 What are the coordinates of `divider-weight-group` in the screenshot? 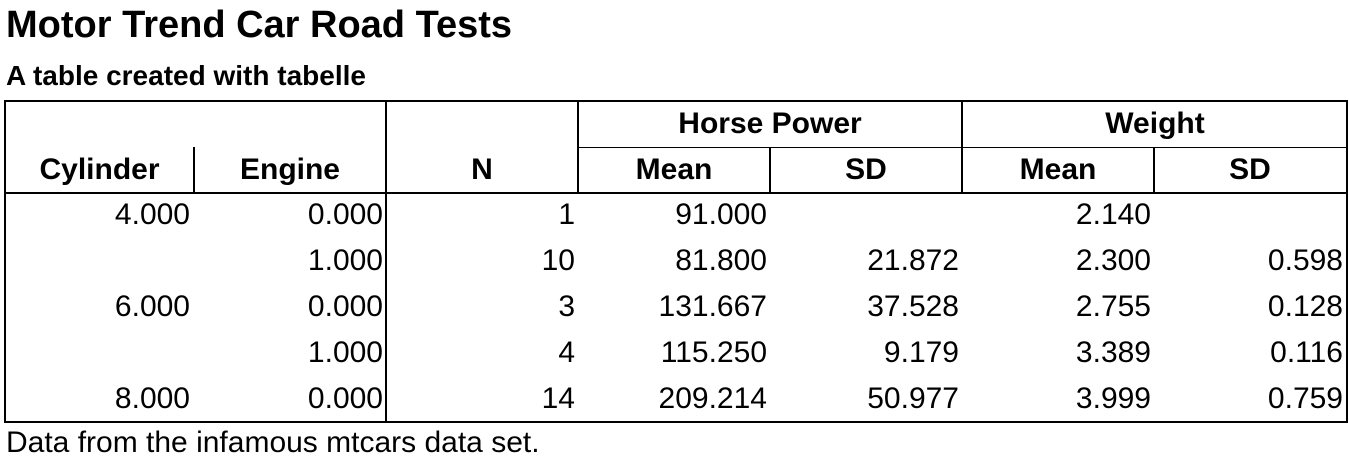 It's located at (962, 146).